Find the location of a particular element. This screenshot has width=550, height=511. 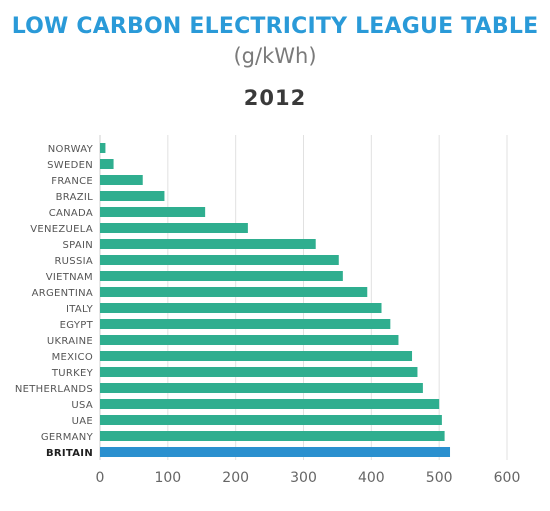

category-label-uae: UAE is located at coordinates (82, 421).